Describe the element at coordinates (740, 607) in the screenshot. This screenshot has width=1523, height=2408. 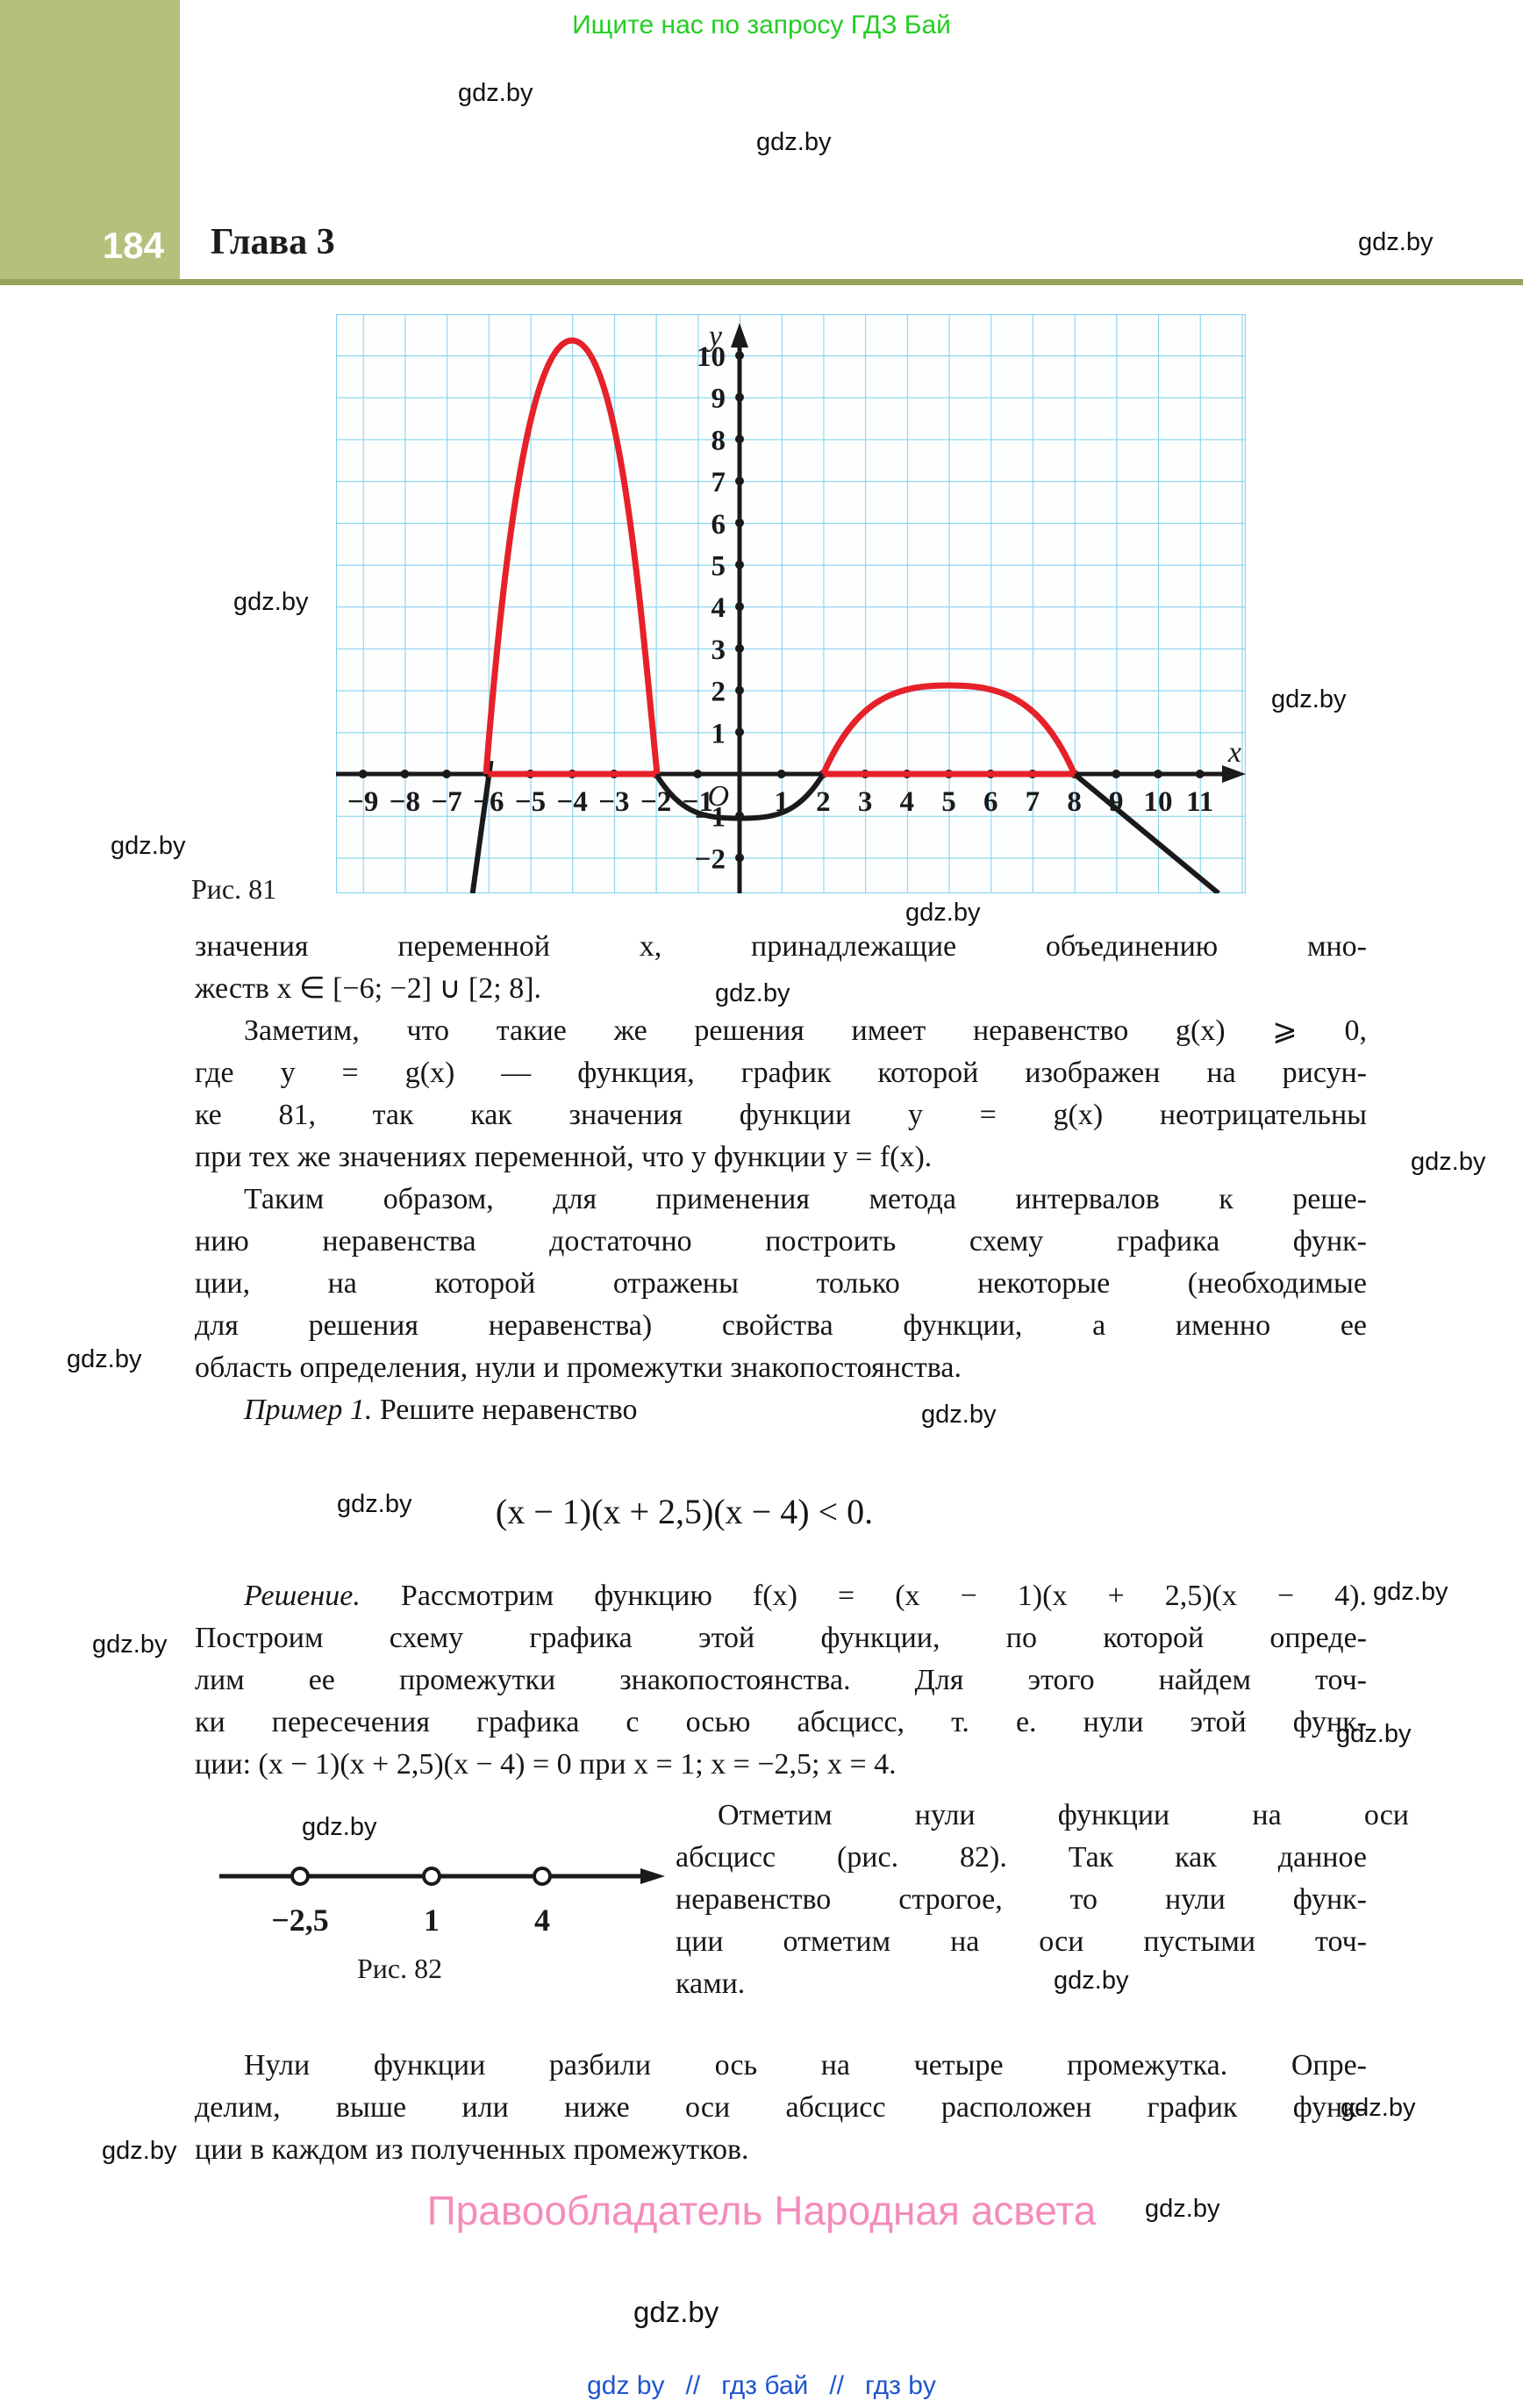
I see `y-axis-dots` at that location.